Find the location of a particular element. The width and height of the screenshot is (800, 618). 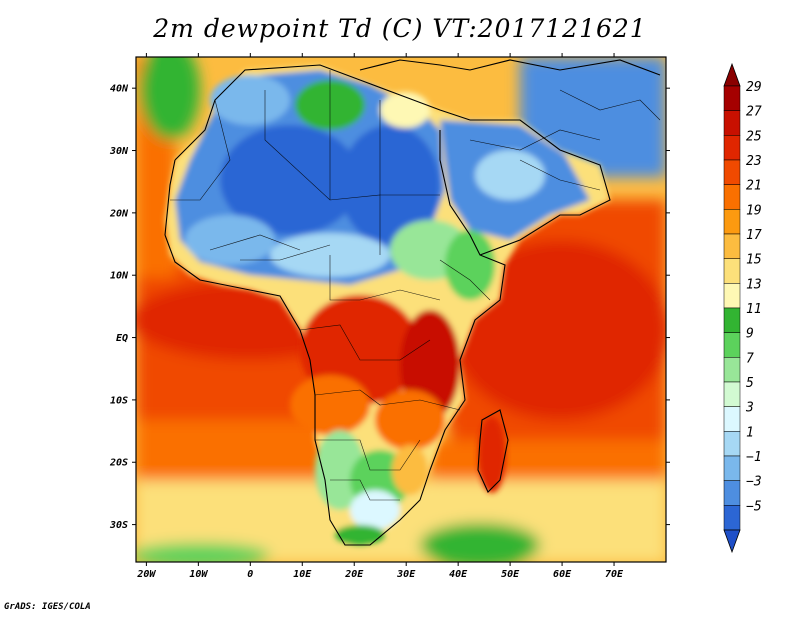

lat-label: 30N is located at coordinates (119, 151).